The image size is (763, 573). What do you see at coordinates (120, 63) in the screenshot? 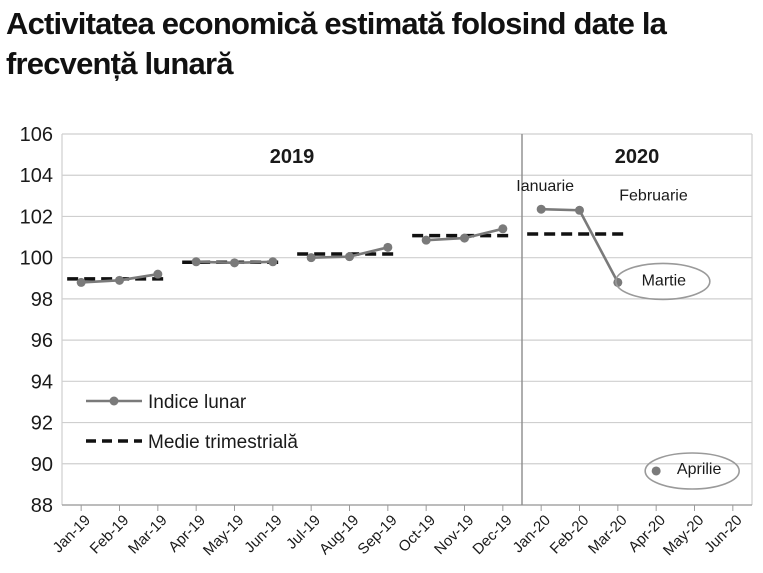
I see `chart-title-line-2: frecvență lunară` at bounding box center [120, 63].